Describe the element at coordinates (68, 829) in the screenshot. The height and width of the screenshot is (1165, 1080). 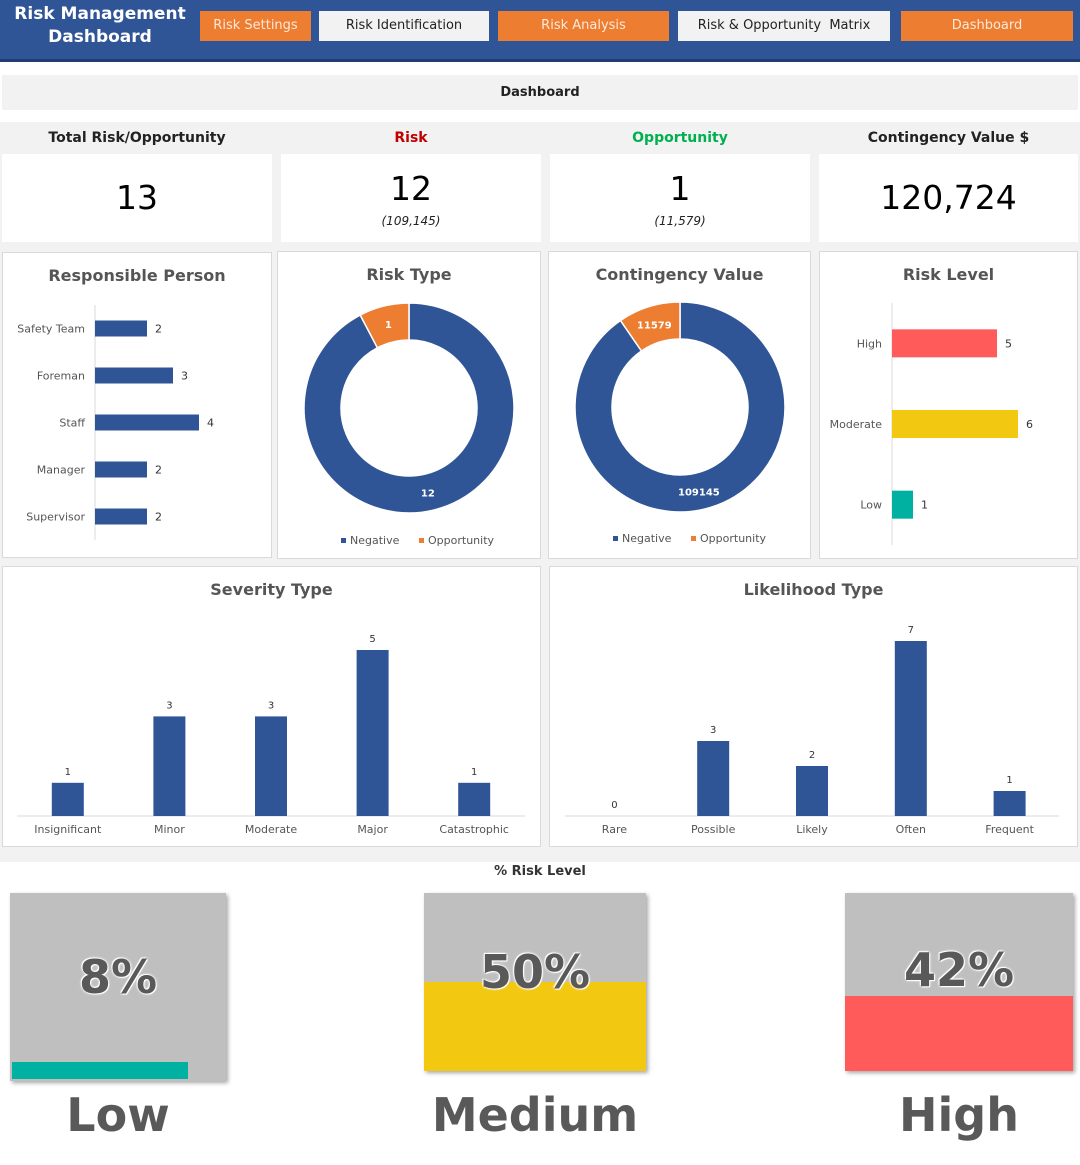
I see `category-label: Insignificant` at that location.